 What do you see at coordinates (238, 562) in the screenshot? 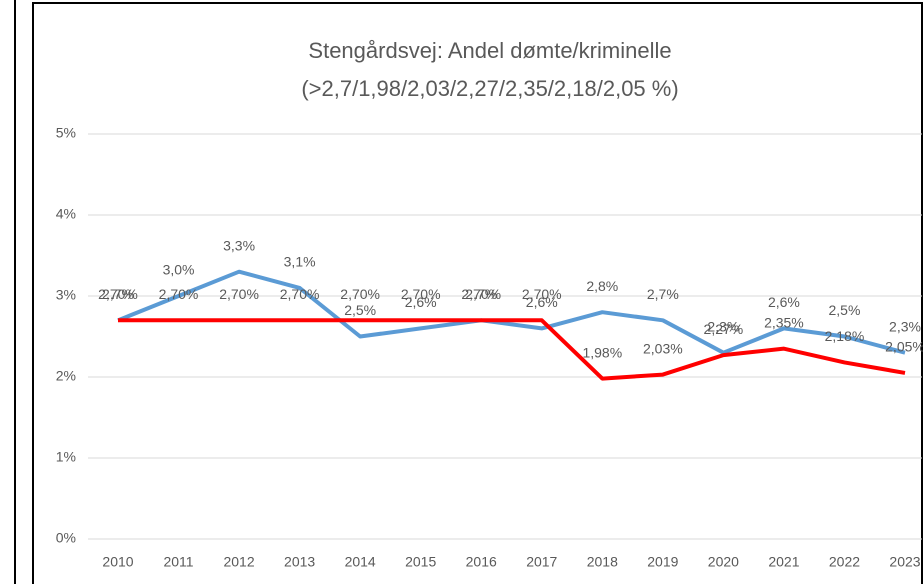
I see `x-tick-label: 2012` at bounding box center [238, 562].